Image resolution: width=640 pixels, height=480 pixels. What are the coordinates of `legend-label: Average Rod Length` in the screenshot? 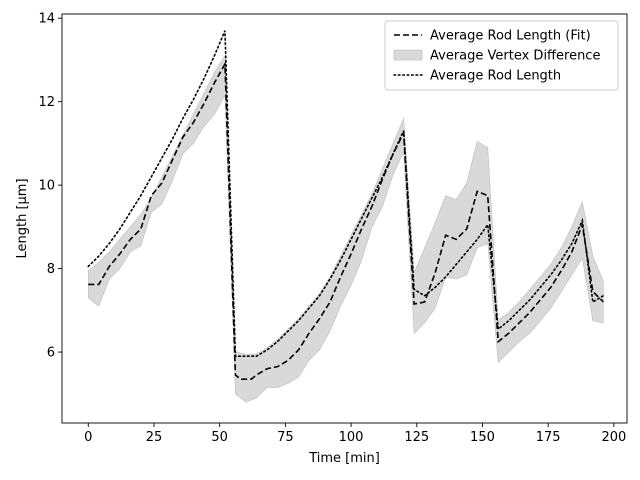 It's located at (495, 76).